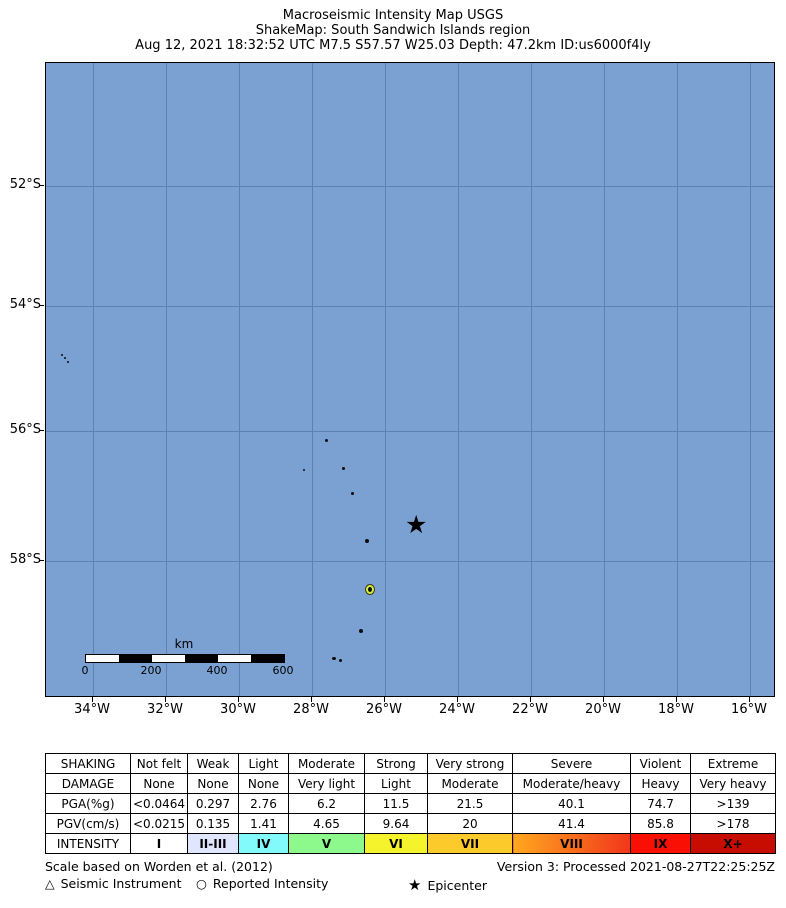 The width and height of the screenshot is (786, 908). Describe the element at coordinates (213, 803) in the screenshot. I see `pga-cell: 0.297` at that location.